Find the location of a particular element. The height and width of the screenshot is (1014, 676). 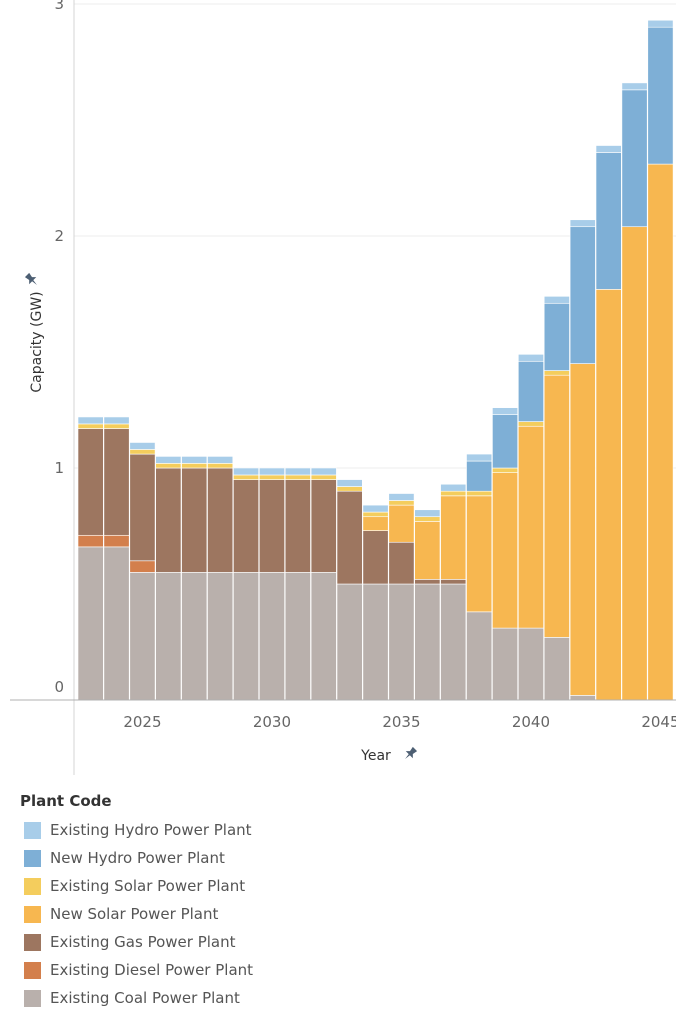

legend-item: Existing Diesel Power Plant is located at coordinates (136, 970).